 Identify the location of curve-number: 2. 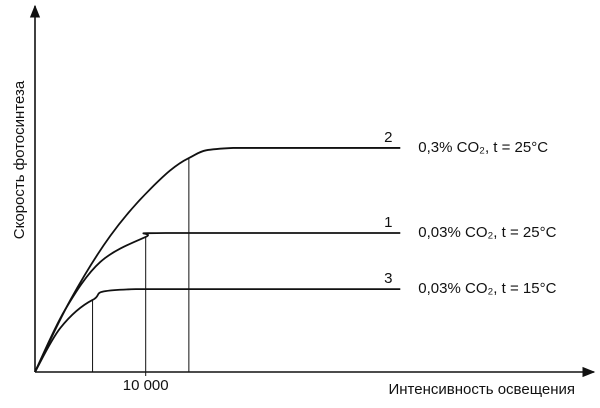
(388, 137).